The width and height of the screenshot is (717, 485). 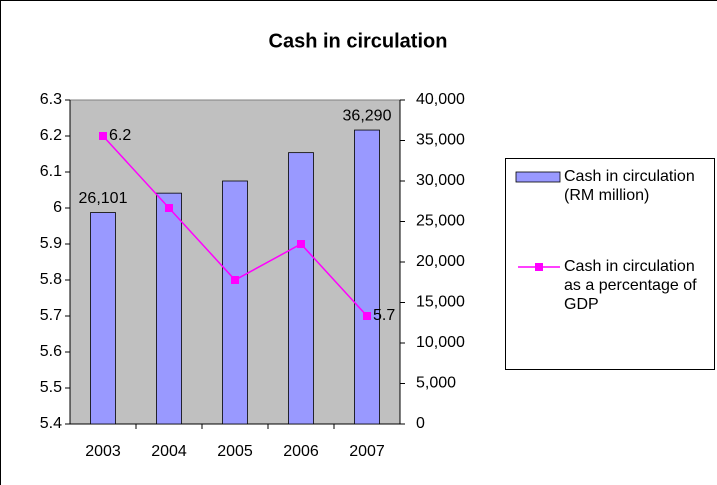 I want to click on y-tick-label: 5.8, so click(x=51, y=279).